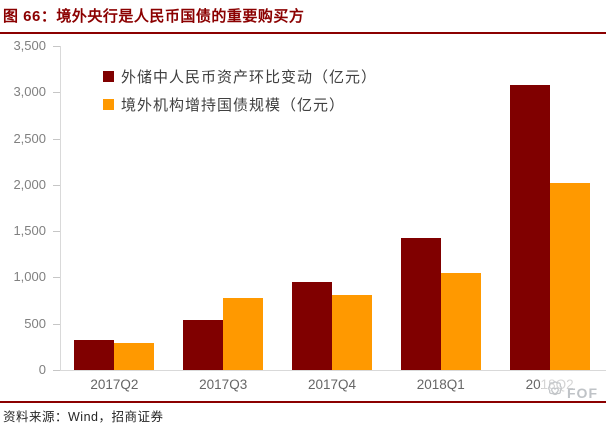 Image resolution: width=606 pixels, height=424 pixels. Describe the element at coordinates (303, 402) in the screenshot. I see `footer-divider` at that location.